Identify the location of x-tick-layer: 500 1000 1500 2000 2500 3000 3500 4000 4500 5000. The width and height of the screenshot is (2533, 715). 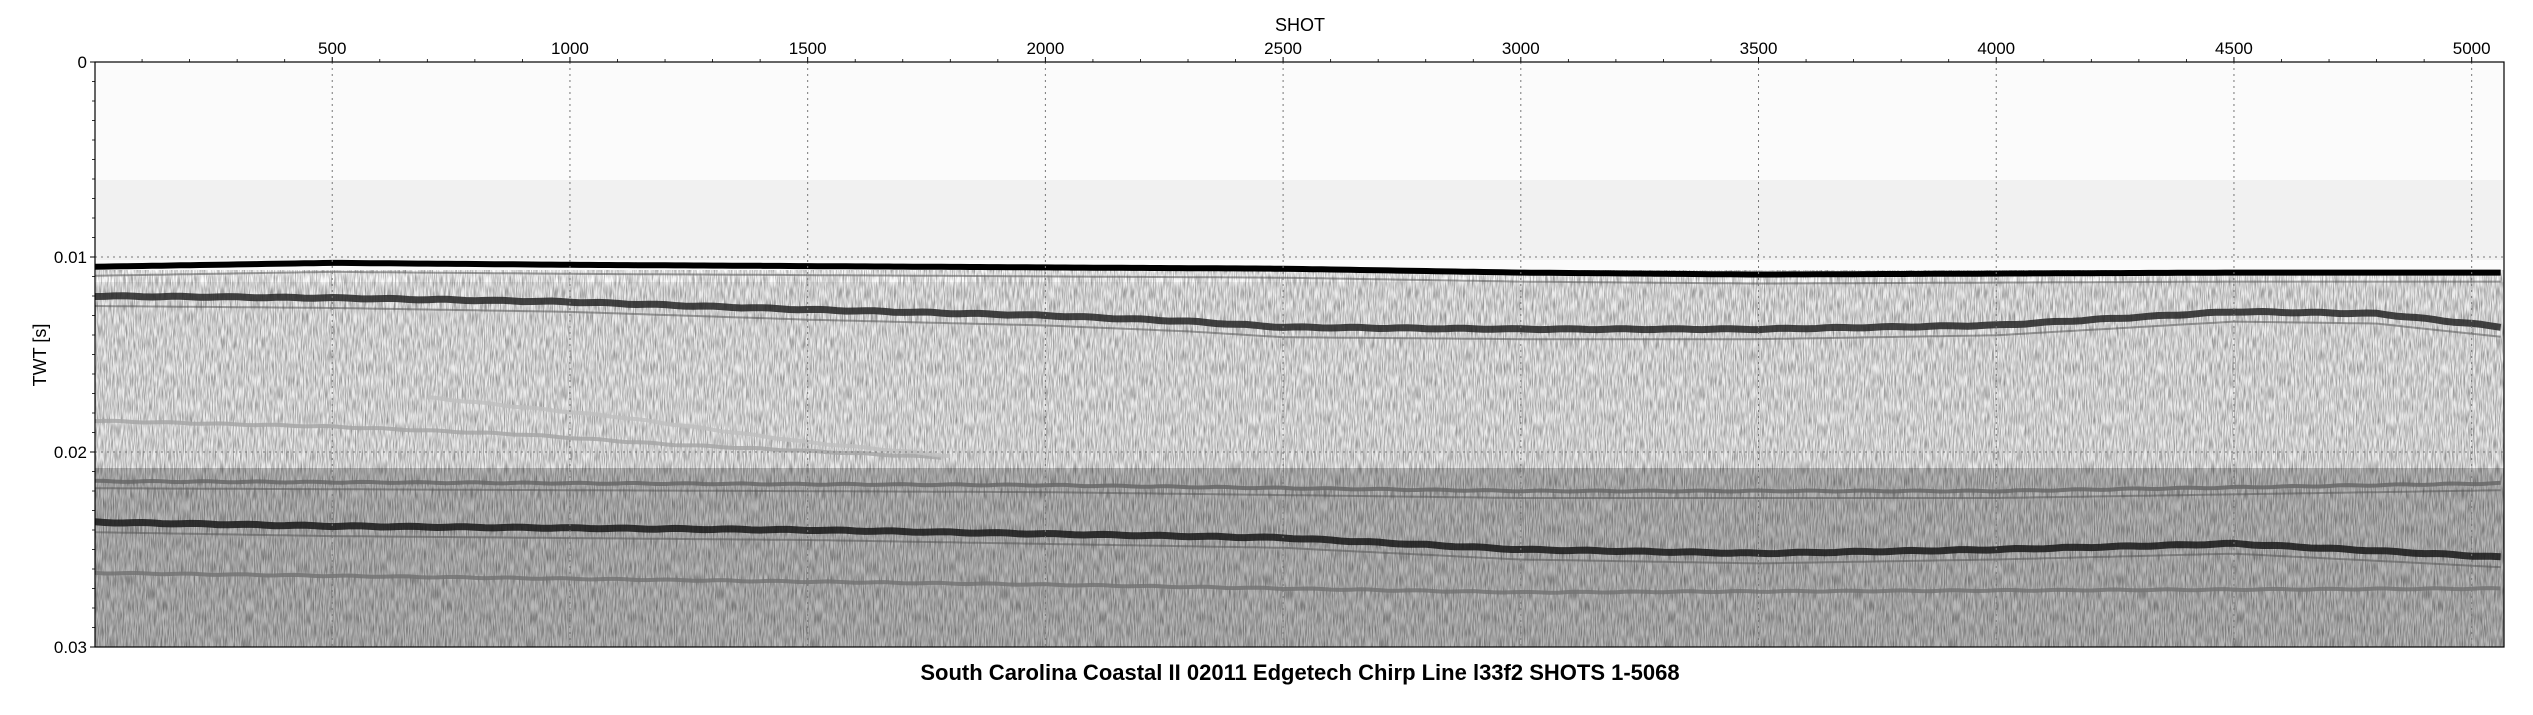
(1316, 50).